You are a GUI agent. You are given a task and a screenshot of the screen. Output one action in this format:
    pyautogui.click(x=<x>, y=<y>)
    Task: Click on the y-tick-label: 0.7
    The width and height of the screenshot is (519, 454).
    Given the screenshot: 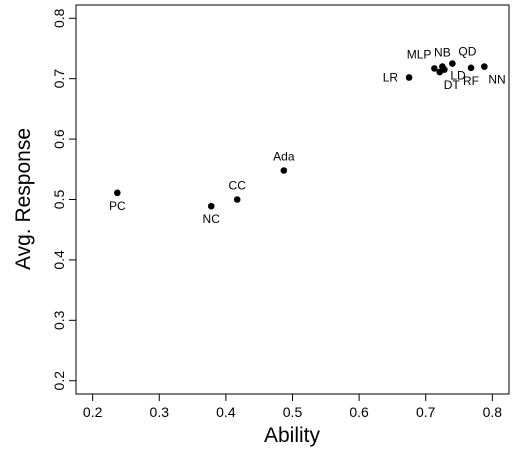 What is the action you would take?
    pyautogui.click(x=59, y=79)
    